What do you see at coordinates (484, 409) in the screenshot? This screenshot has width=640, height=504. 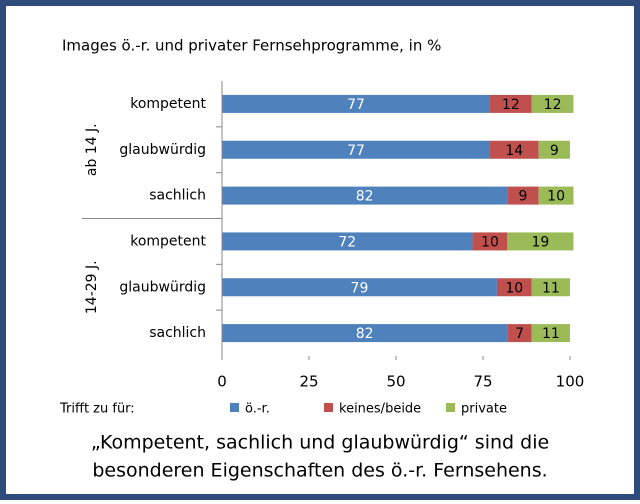 I see `legend-label: private` at bounding box center [484, 409].